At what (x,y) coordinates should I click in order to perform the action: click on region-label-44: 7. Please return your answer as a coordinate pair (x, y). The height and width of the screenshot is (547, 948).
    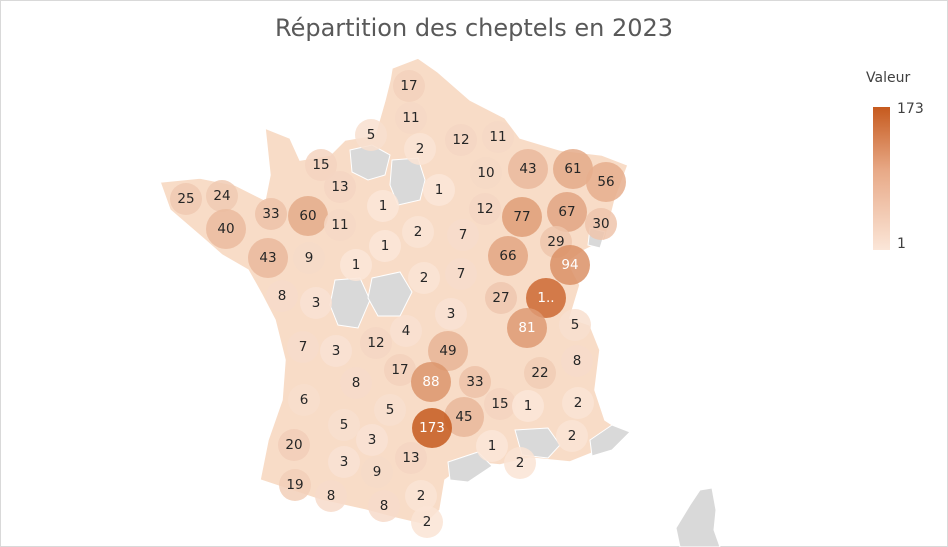
    Looking at the image, I should click on (303, 347).